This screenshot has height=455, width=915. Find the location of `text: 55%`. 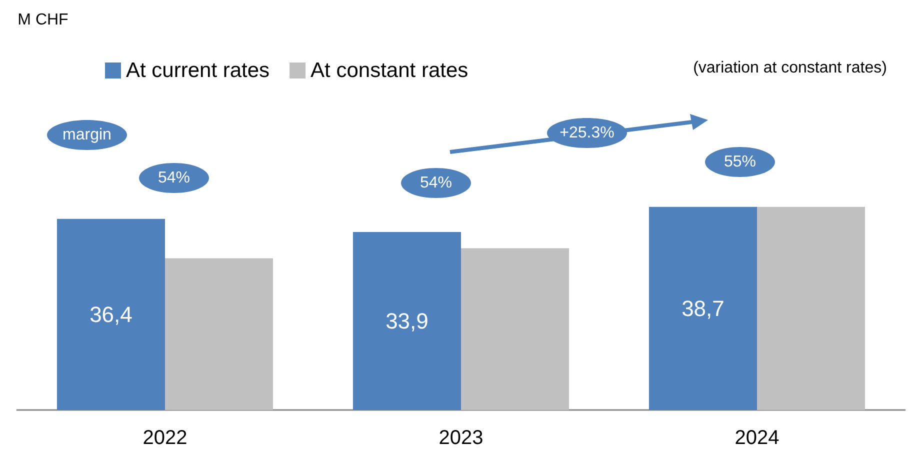

text: 55% is located at coordinates (740, 162).